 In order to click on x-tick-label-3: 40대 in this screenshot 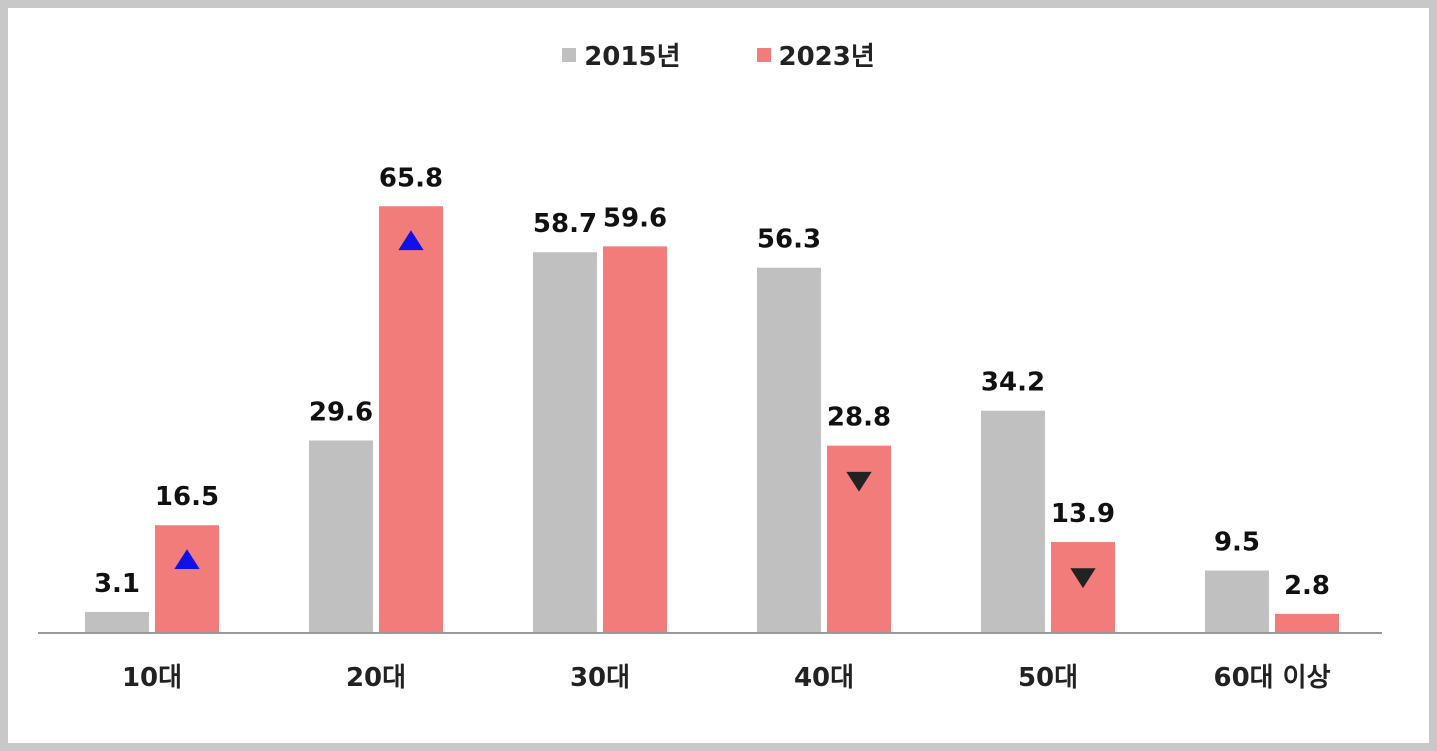, I will do `click(824, 678)`.